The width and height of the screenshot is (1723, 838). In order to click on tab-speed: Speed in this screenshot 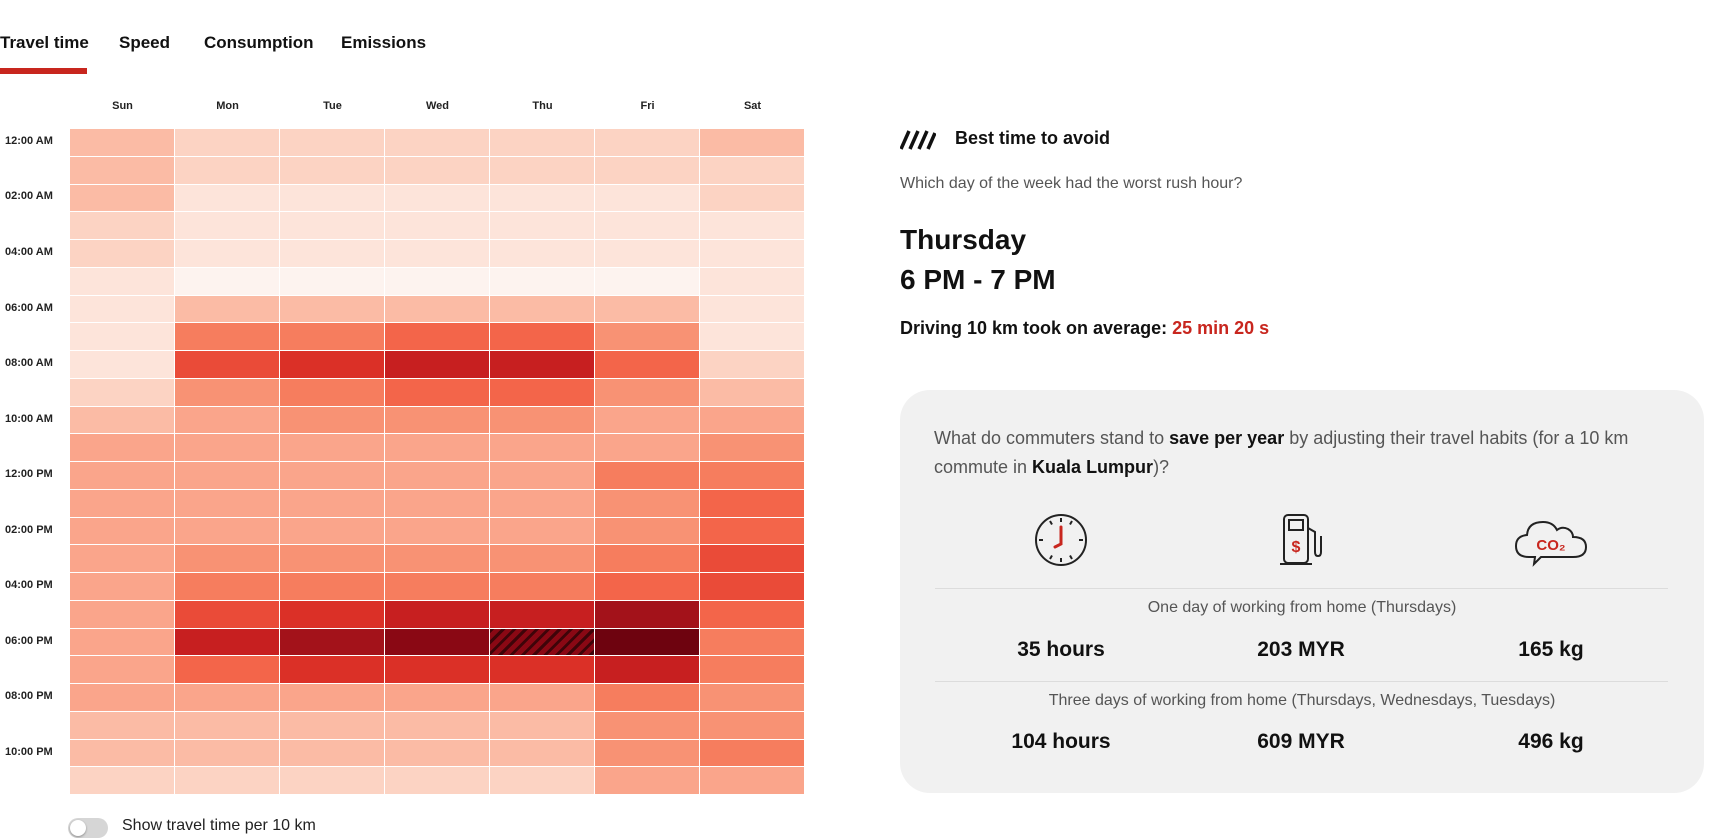, I will do `click(145, 42)`.